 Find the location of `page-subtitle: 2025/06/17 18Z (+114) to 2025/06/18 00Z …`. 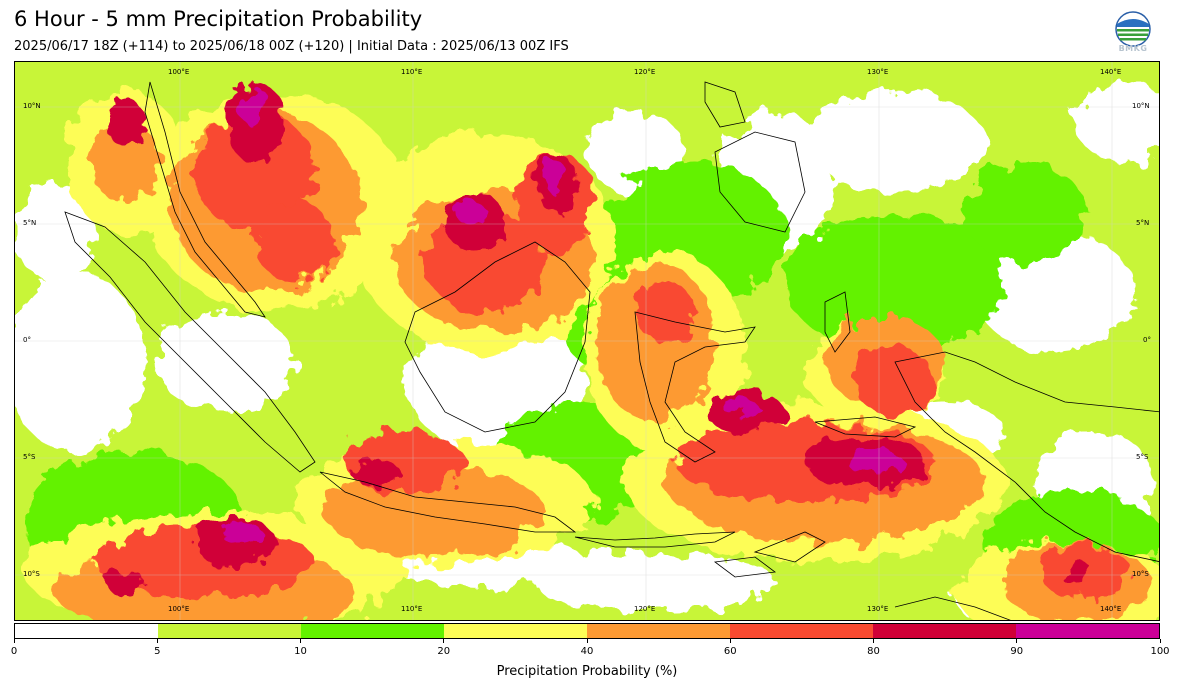

page-subtitle: 2025/06/17 18Z (+114) to 2025/06/18 00Z … is located at coordinates (291, 46).